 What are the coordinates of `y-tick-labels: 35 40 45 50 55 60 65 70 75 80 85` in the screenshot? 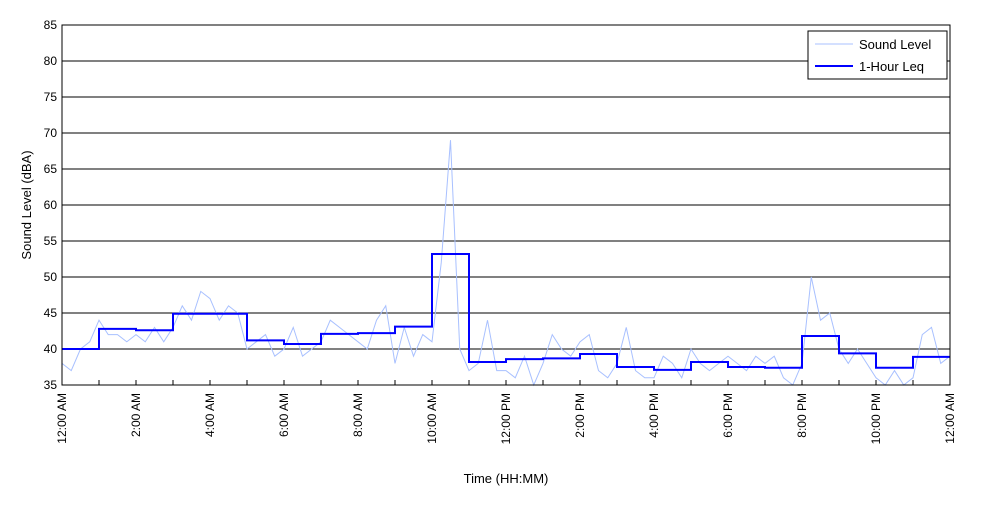 It's located at (51, 205).